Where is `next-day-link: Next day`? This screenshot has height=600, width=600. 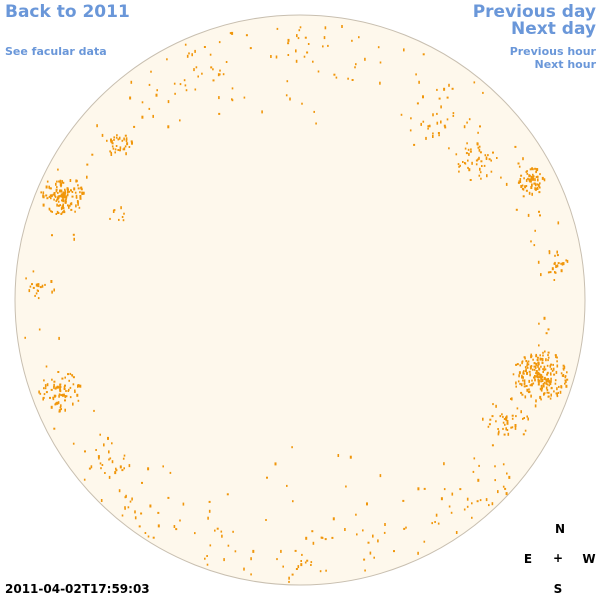 next-day-link: Next day is located at coordinates (553, 29).